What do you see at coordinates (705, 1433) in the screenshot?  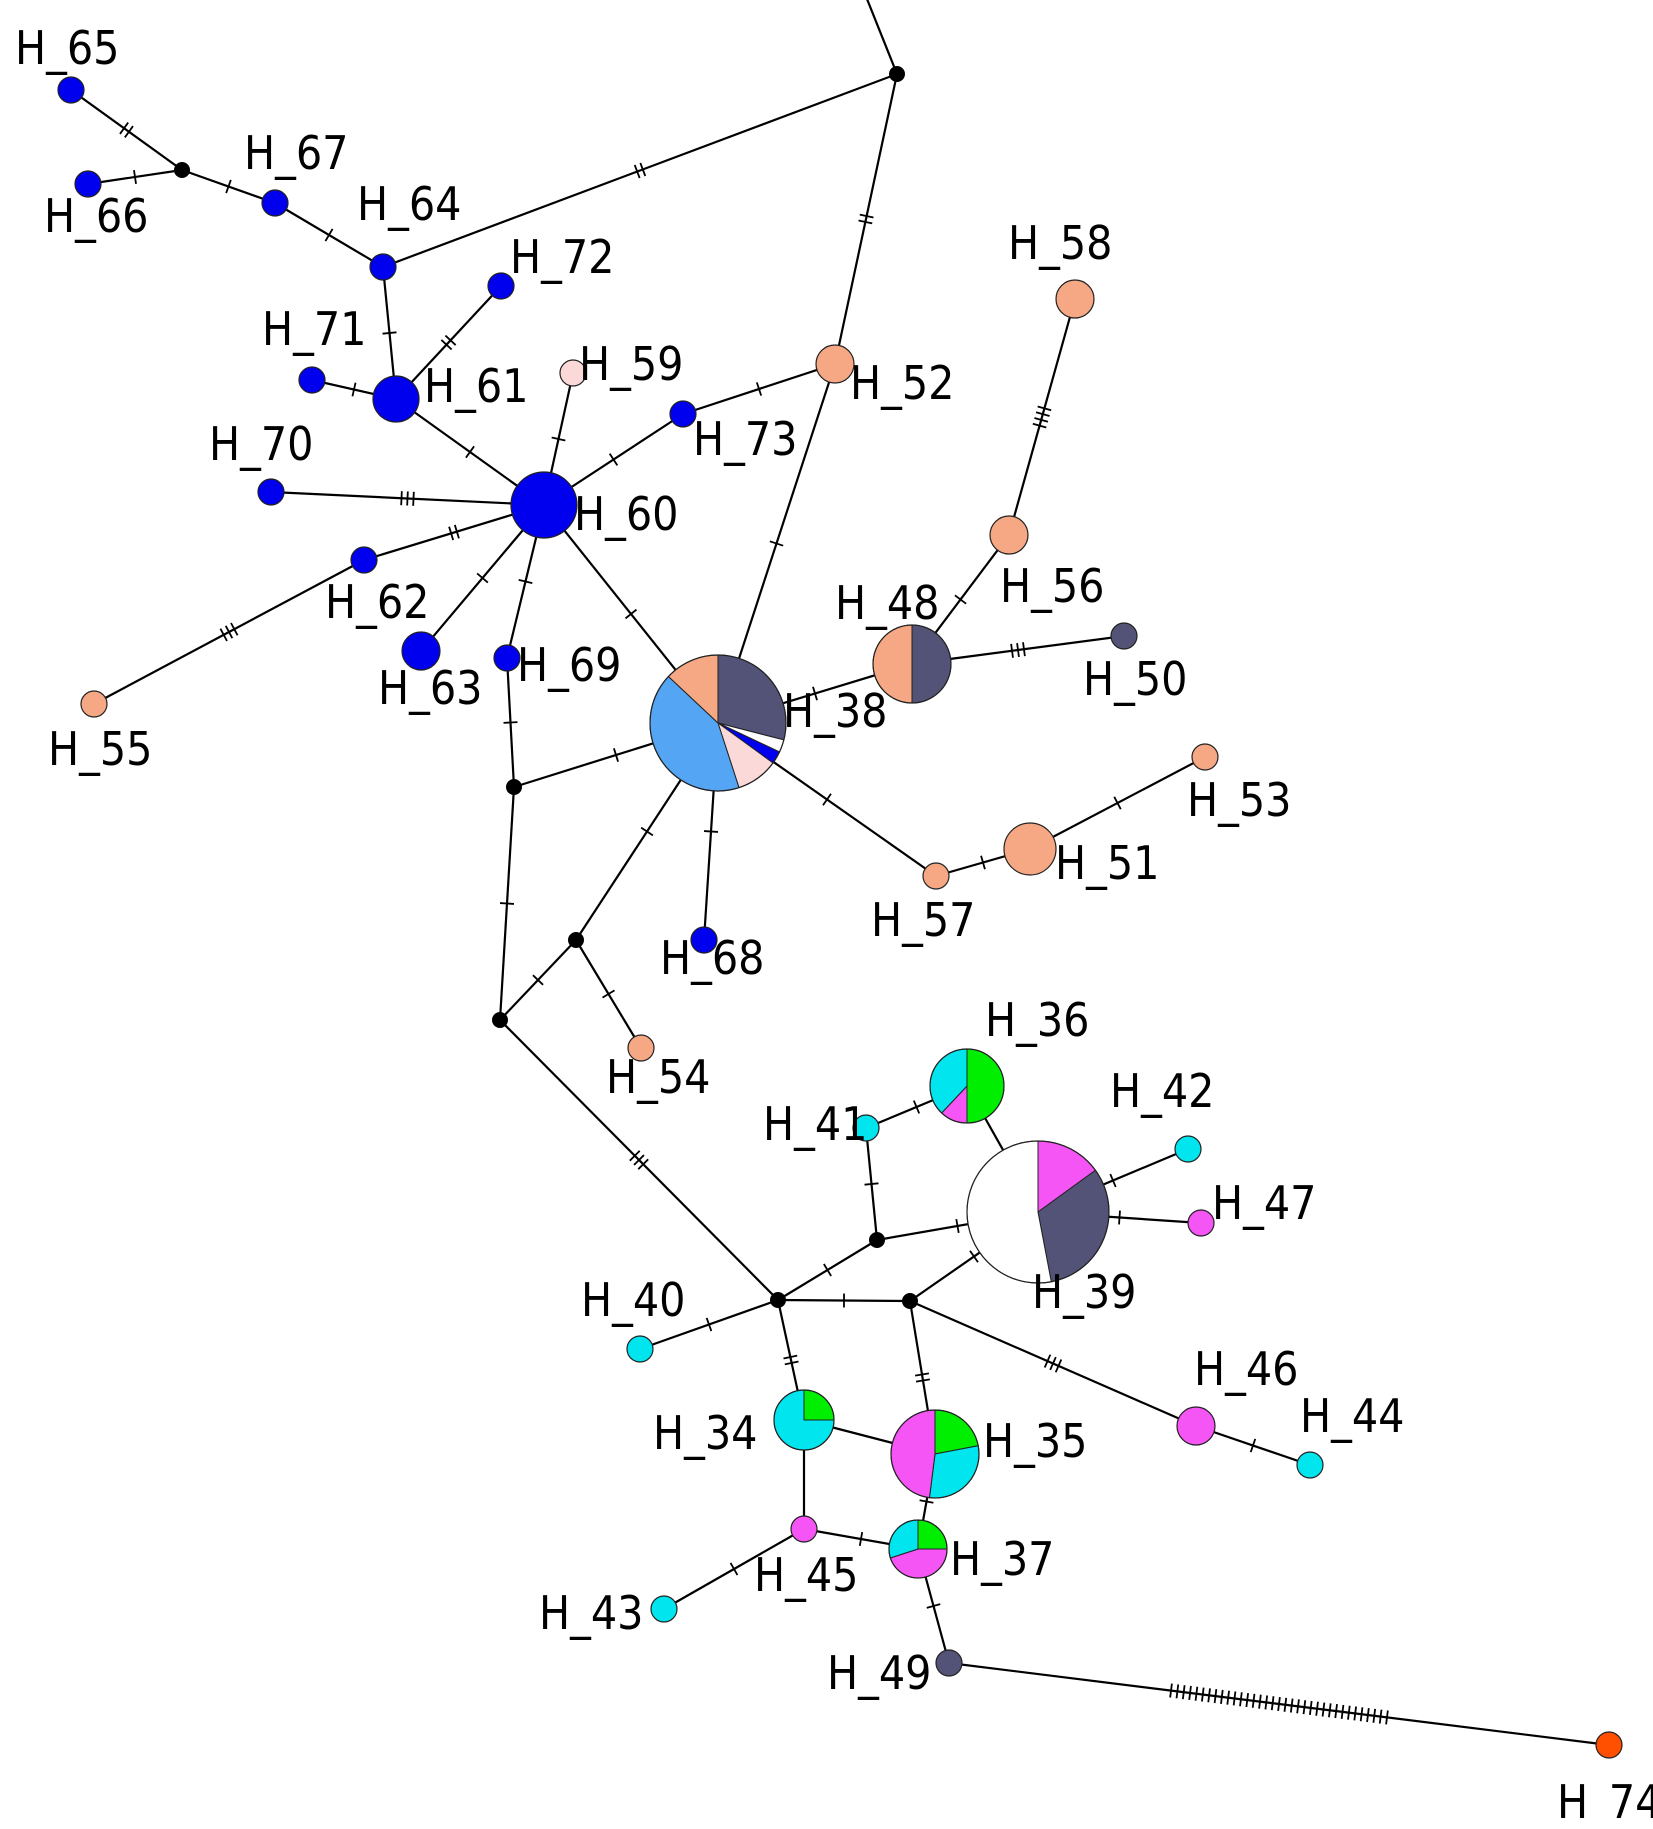 I see `haplotype-label: H_34` at bounding box center [705, 1433].